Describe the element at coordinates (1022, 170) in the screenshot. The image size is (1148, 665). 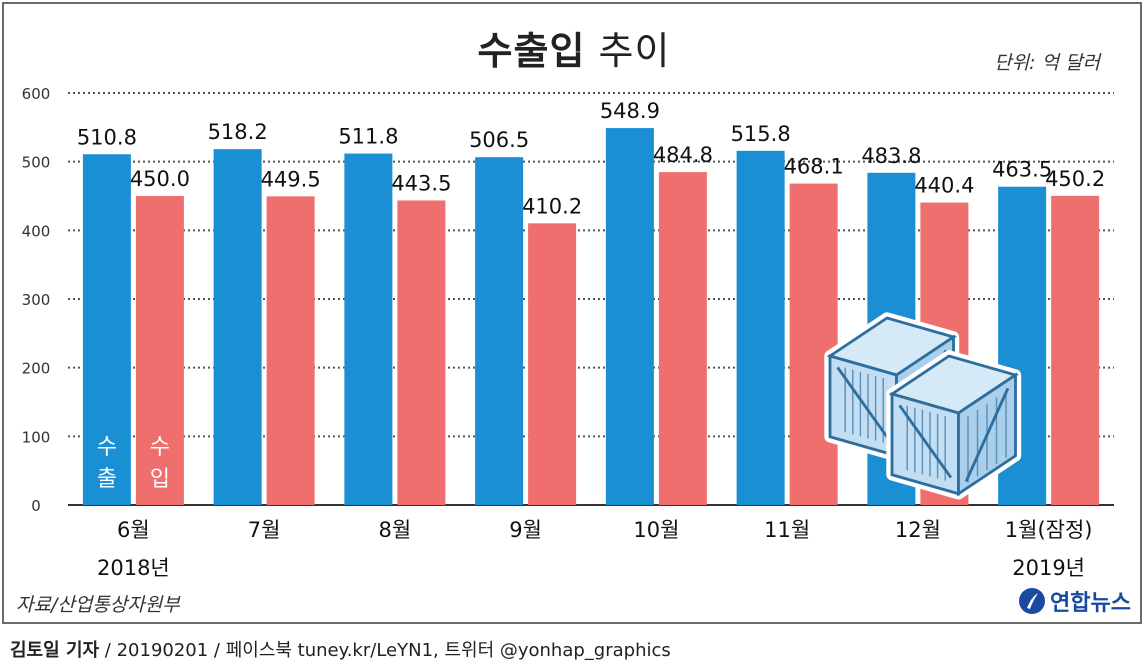
I see `value-label: 463.5` at that location.